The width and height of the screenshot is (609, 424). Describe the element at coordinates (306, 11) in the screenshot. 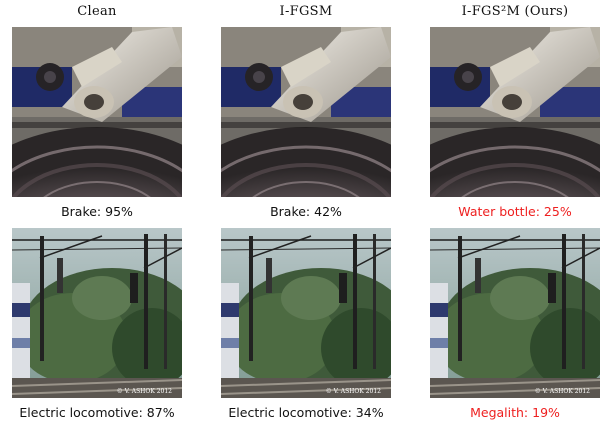

I see `column-header-ifgsm: I-FGSM` at that location.